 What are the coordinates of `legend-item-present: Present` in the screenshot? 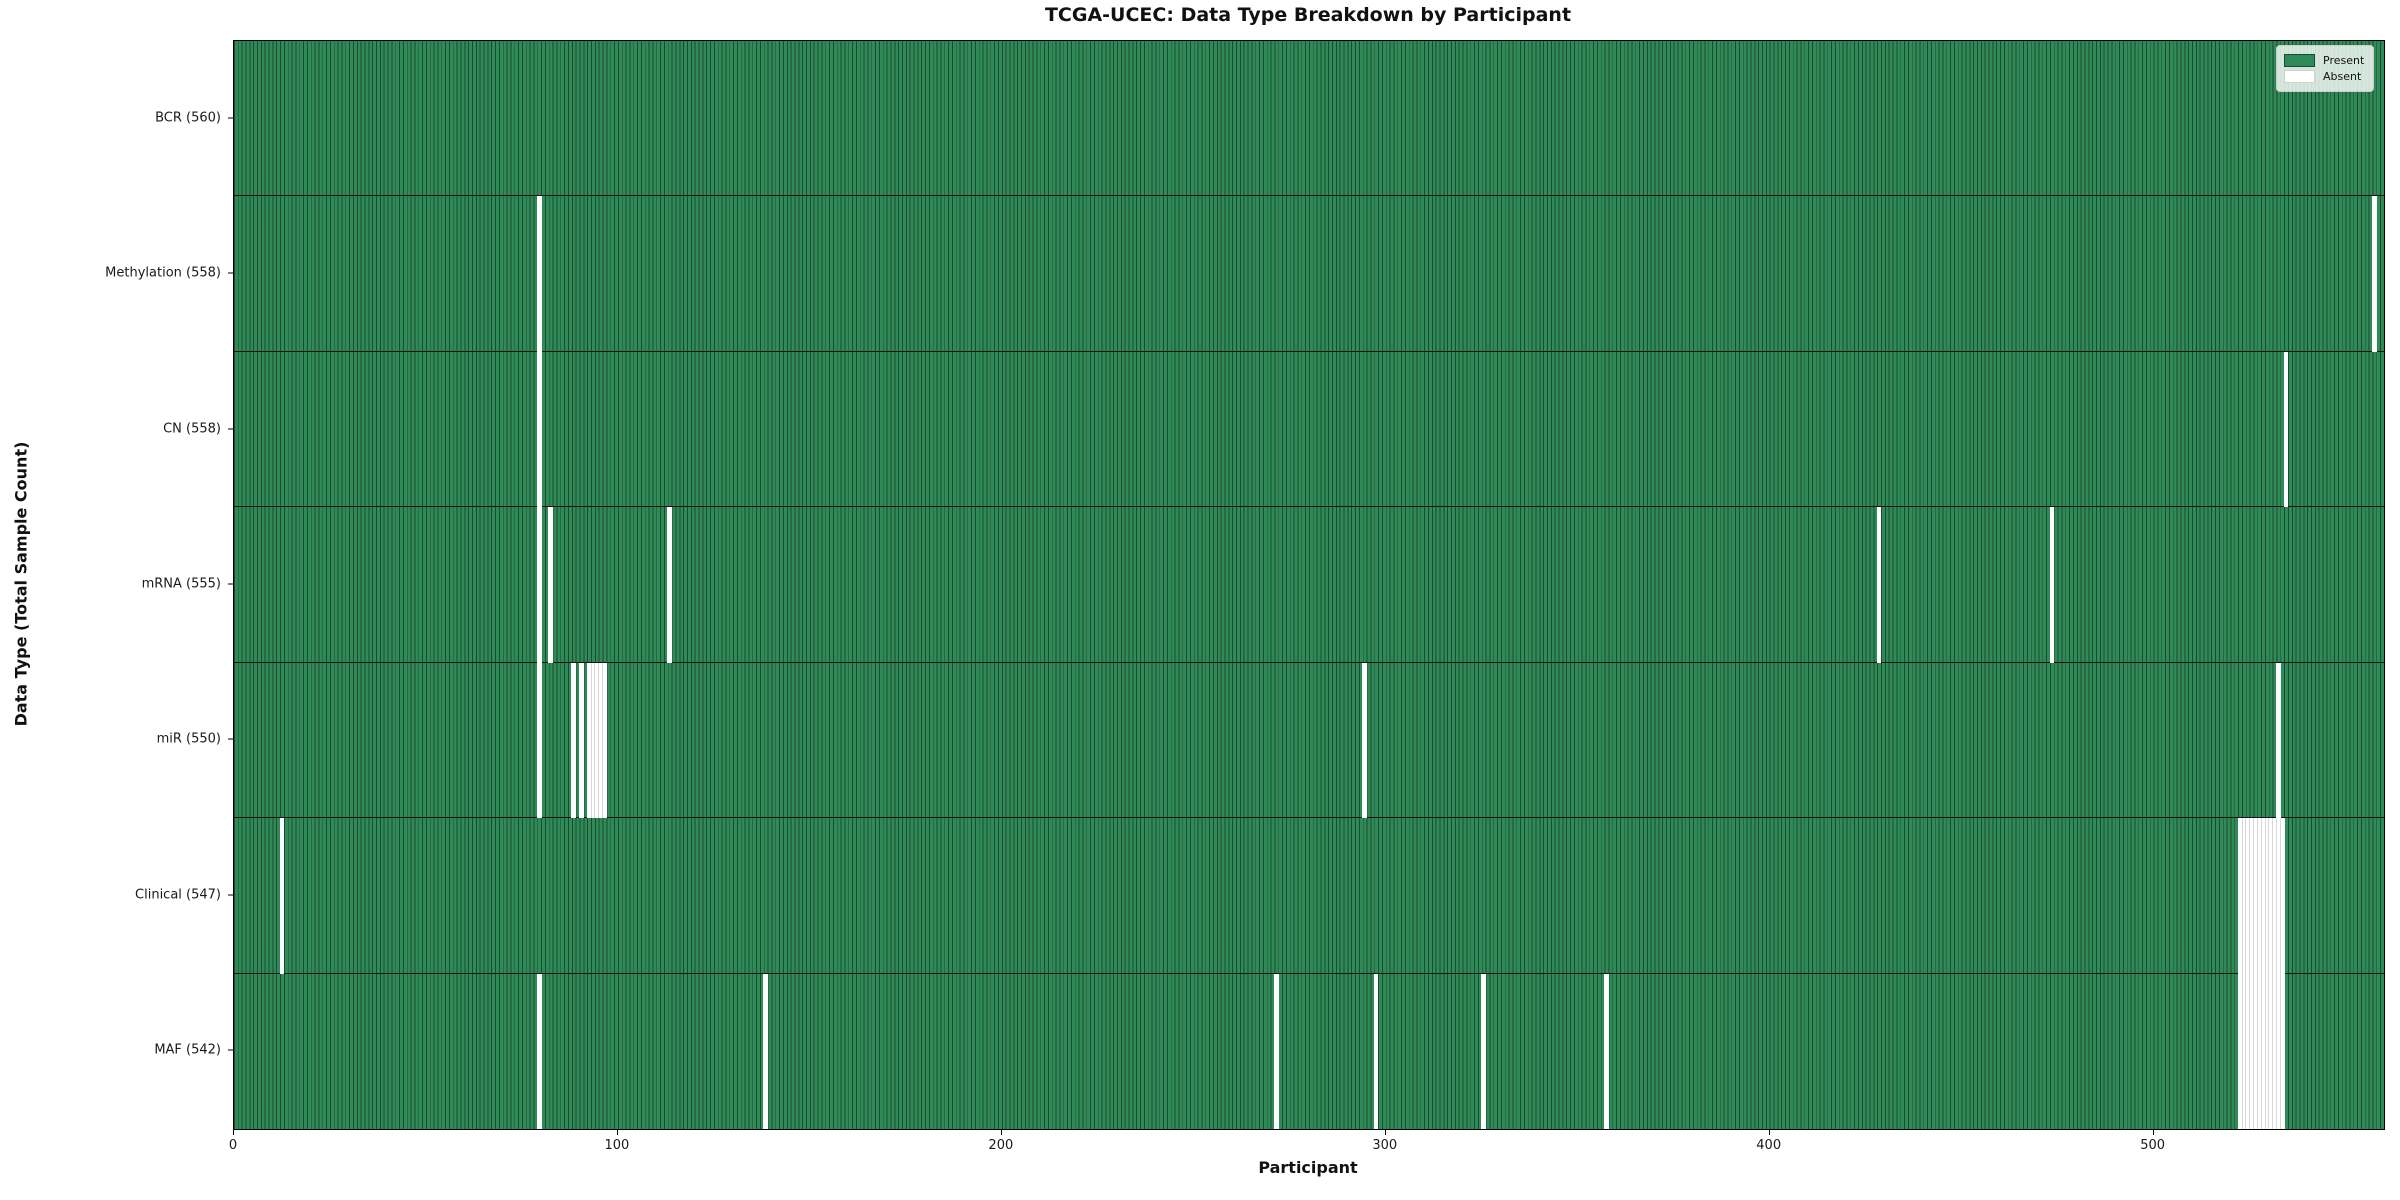 It's located at (2324, 60).